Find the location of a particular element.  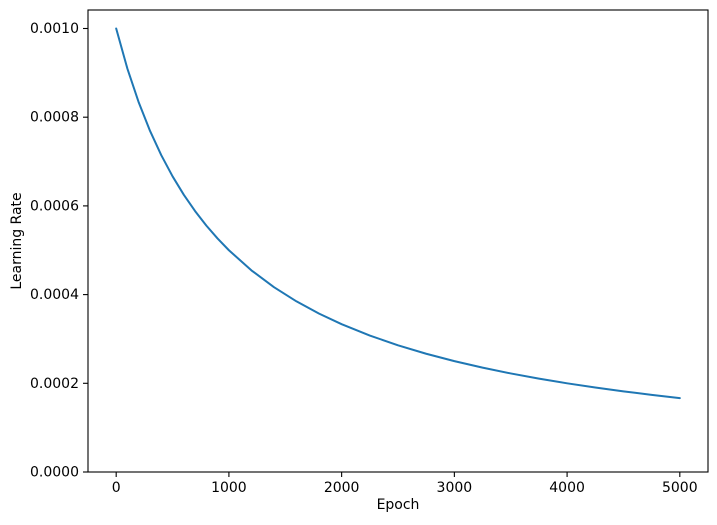

x-axis-label: Epoch is located at coordinates (398, 505).